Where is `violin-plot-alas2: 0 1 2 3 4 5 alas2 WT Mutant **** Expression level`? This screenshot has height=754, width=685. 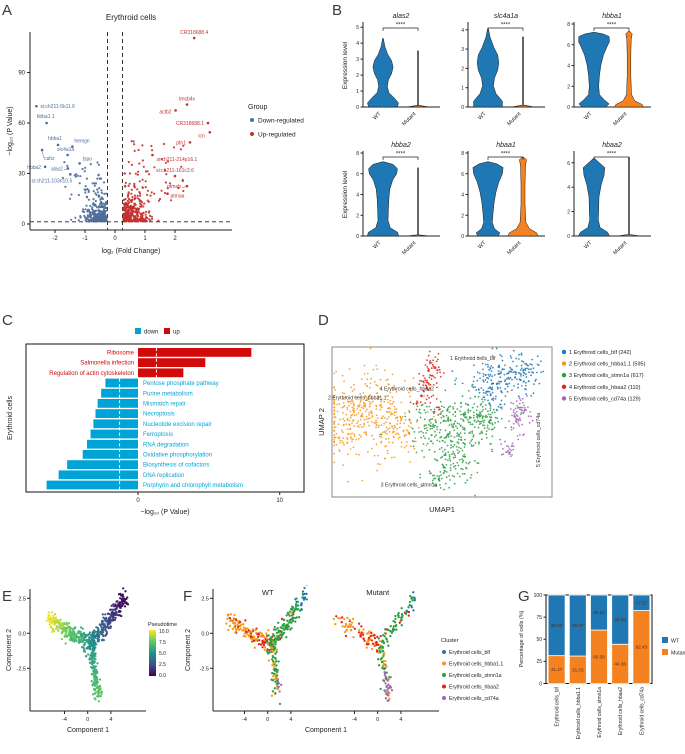 violin-plot-alas2: 0 1 2 3 4 5 alas2 WT Mutant **** Expression level is located at coordinates (391, 70).